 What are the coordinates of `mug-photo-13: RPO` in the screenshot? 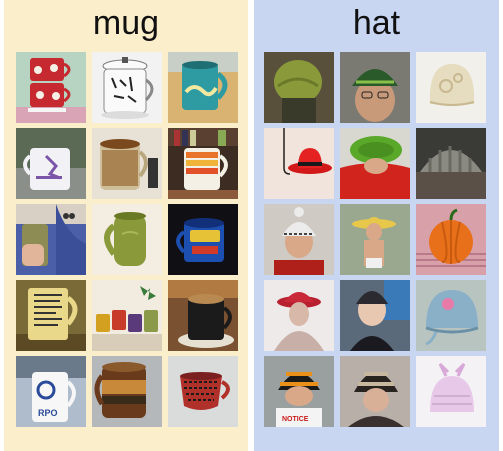 It's located at (51, 391).